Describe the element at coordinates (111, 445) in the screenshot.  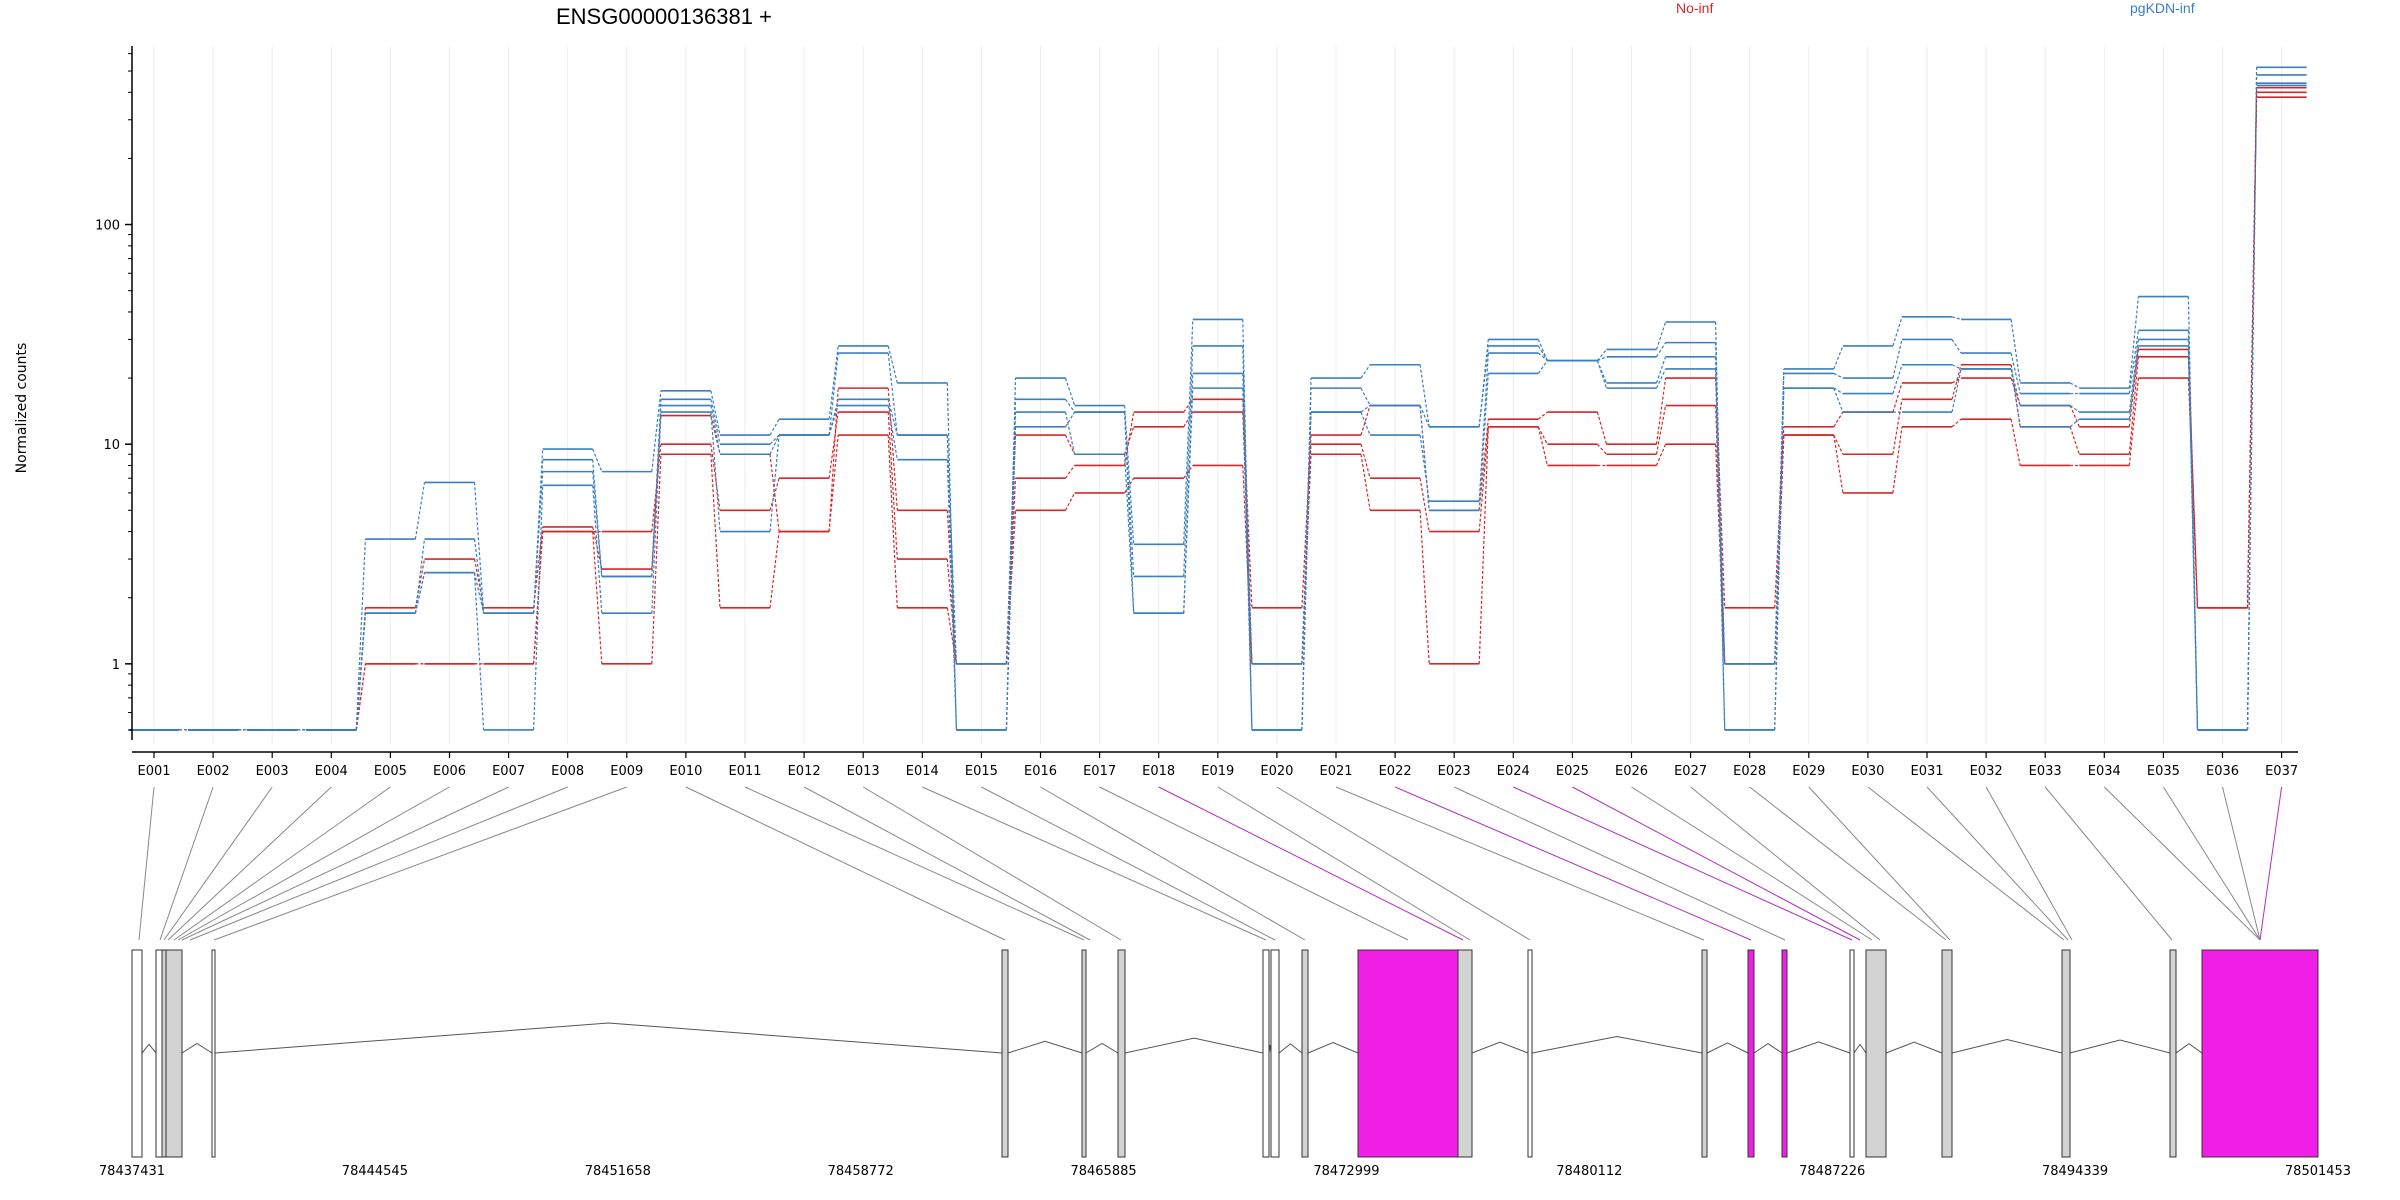
I see `y-tick-label: 10` at that location.